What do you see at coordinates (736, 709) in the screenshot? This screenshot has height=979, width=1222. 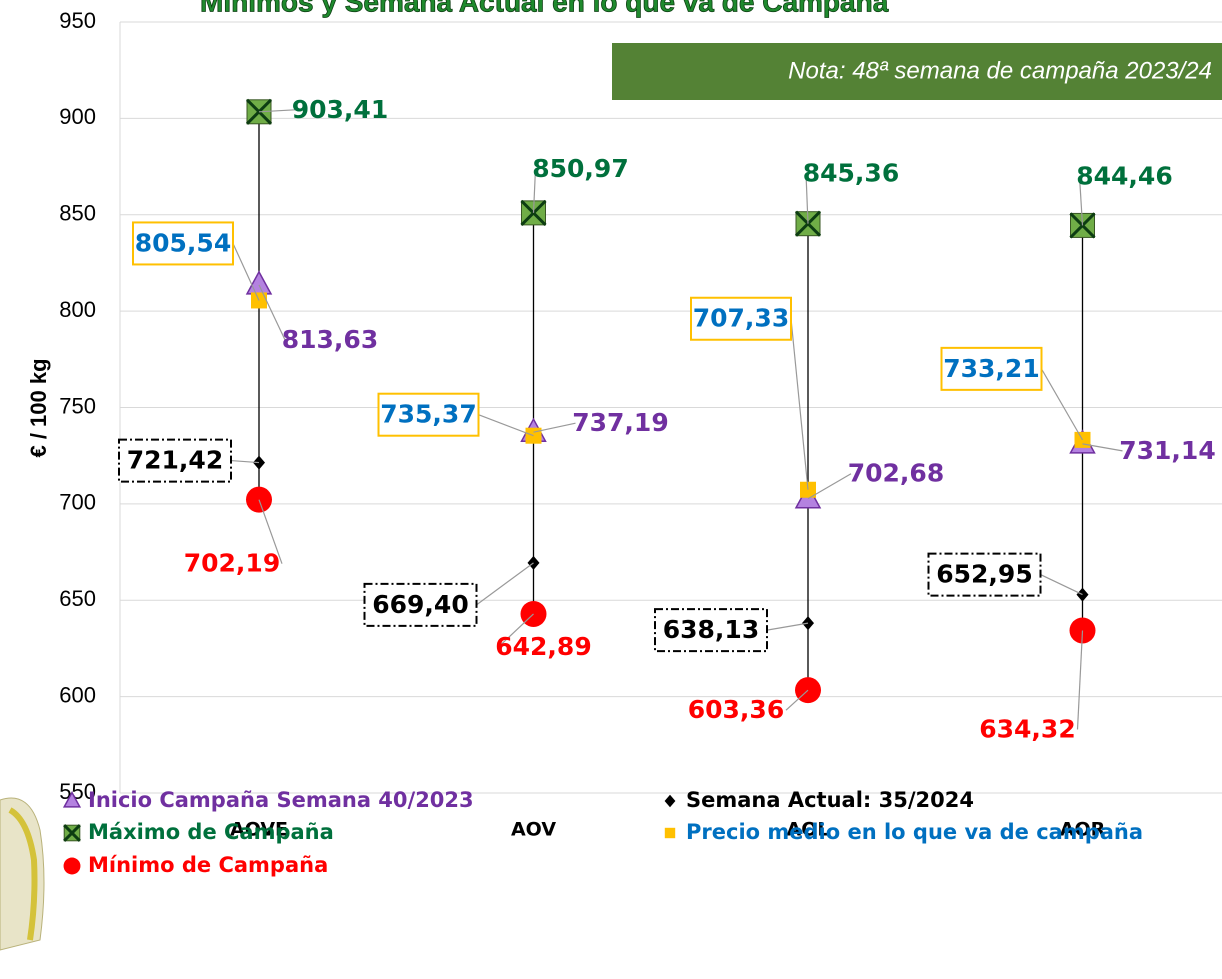 I see `data-label: 603,36` at bounding box center [736, 709].